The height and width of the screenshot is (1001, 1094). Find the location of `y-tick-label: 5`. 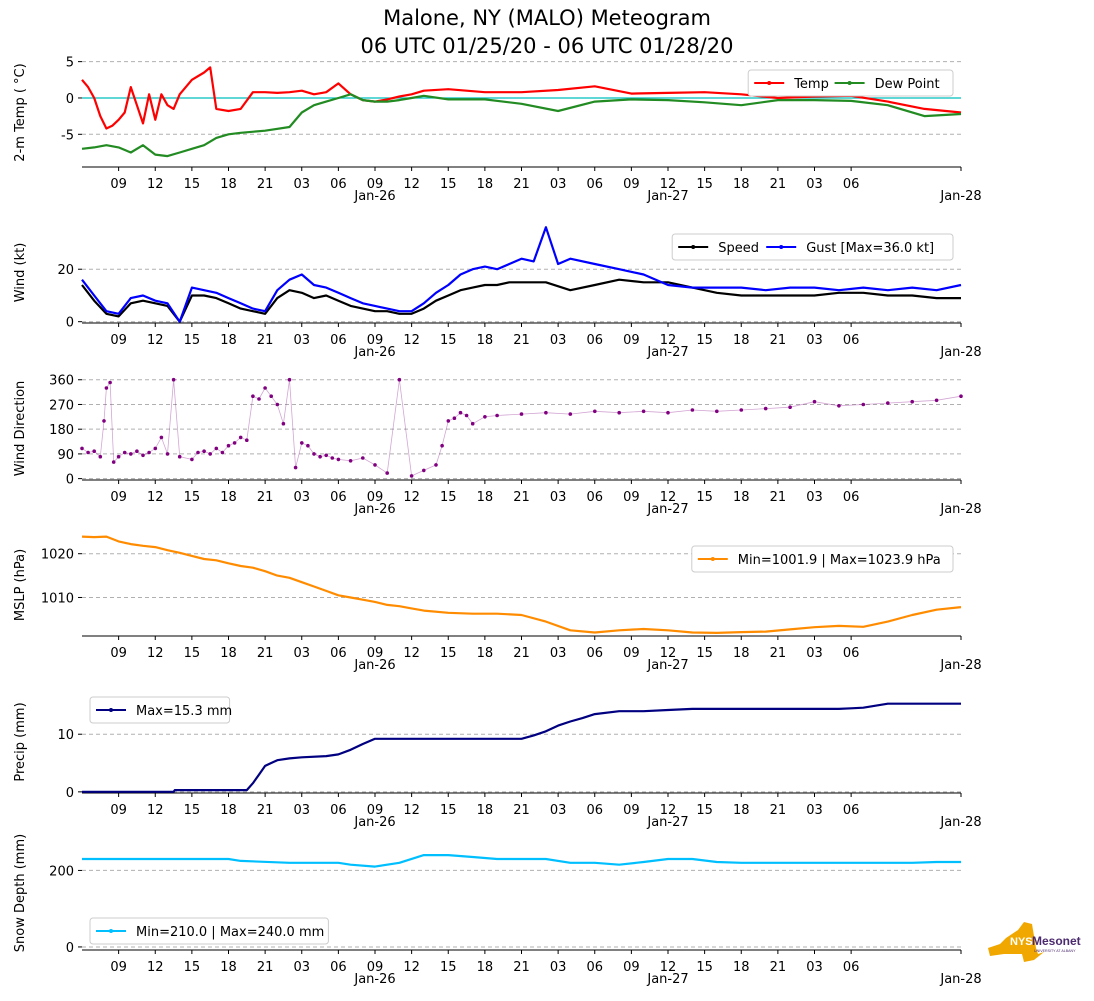

y-tick-label: 5 is located at coordinates (70, 63).